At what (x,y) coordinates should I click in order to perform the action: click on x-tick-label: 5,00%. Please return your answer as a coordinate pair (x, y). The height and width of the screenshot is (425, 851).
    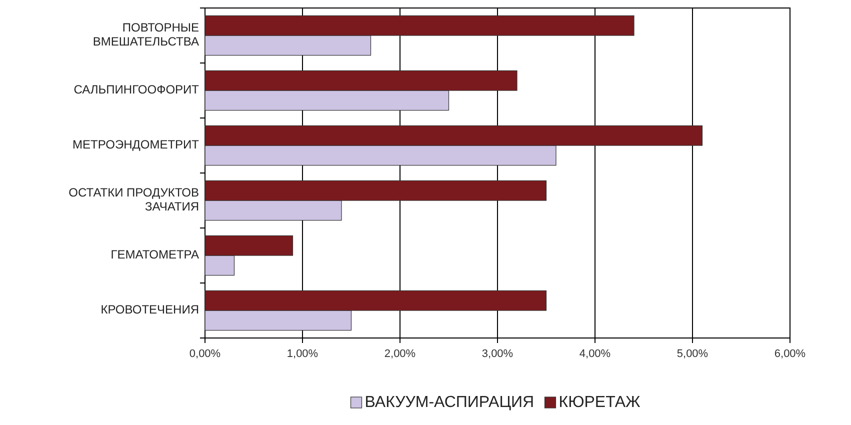
    Looking at the image, I should click on (692, 354).